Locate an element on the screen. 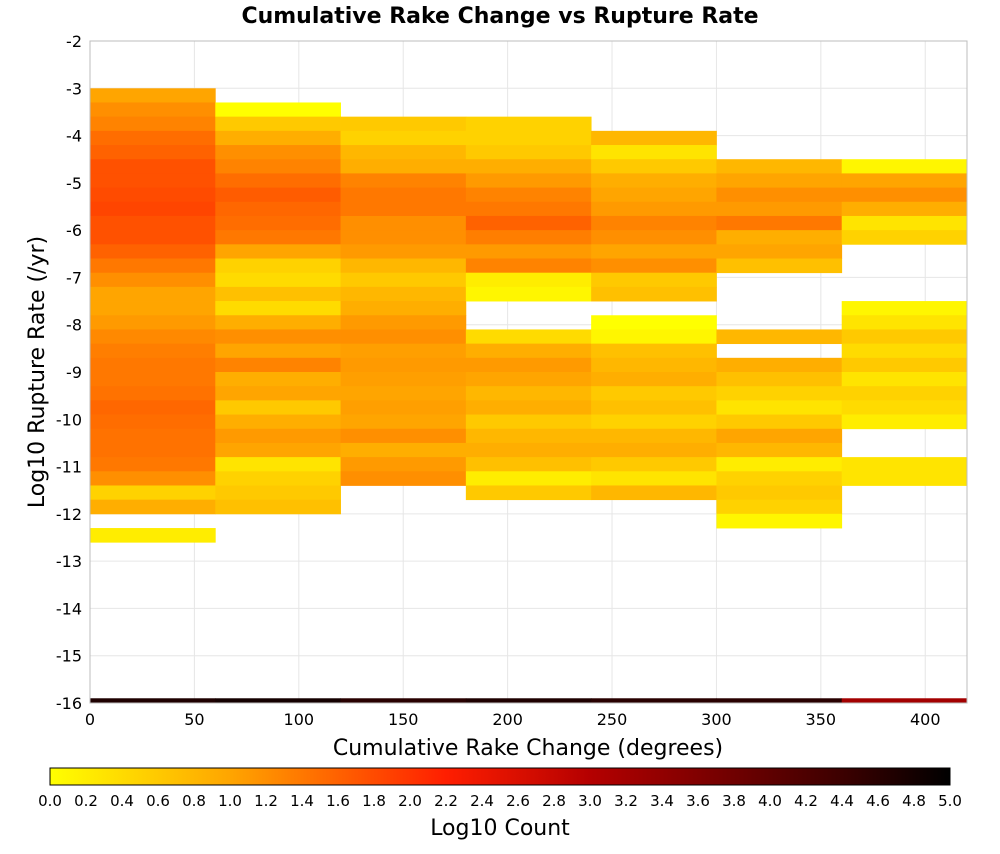  colorbar-tick-label: 3.4 is located at coordinates (662, 801).